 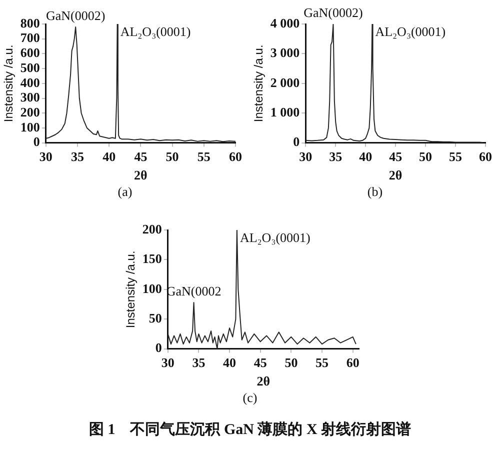 What do you see at coordinates (285, 22) in the screenshot?
I see `y-tick-label: 4 000` at bounding box center [285, 22].